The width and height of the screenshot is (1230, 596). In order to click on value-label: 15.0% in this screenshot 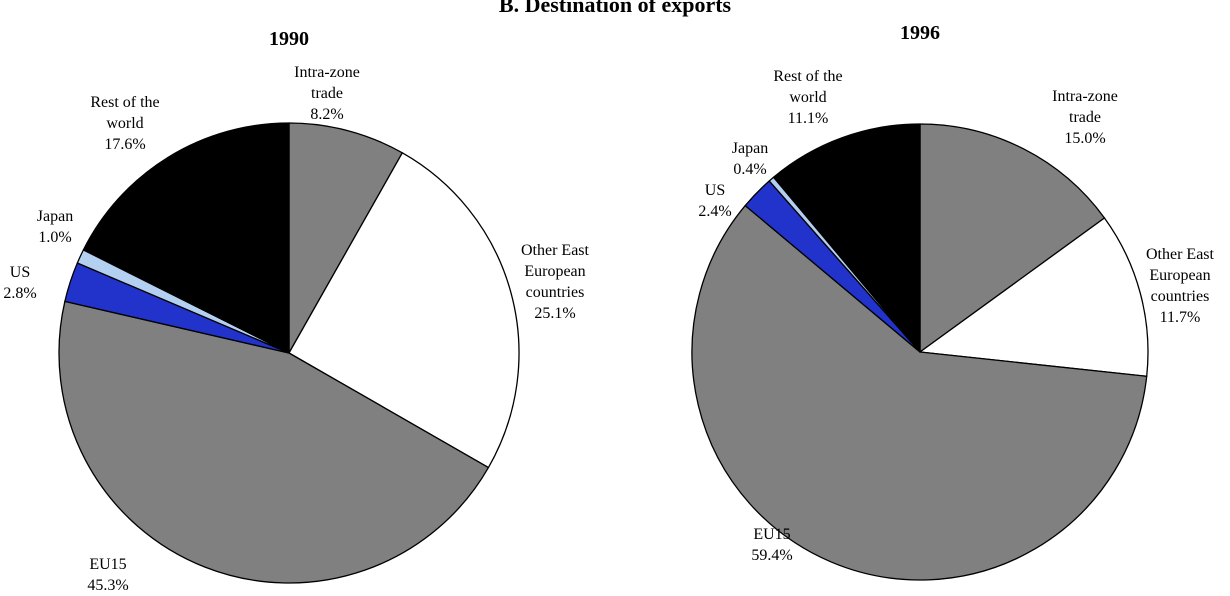, I will do `click(1085, 138)`.